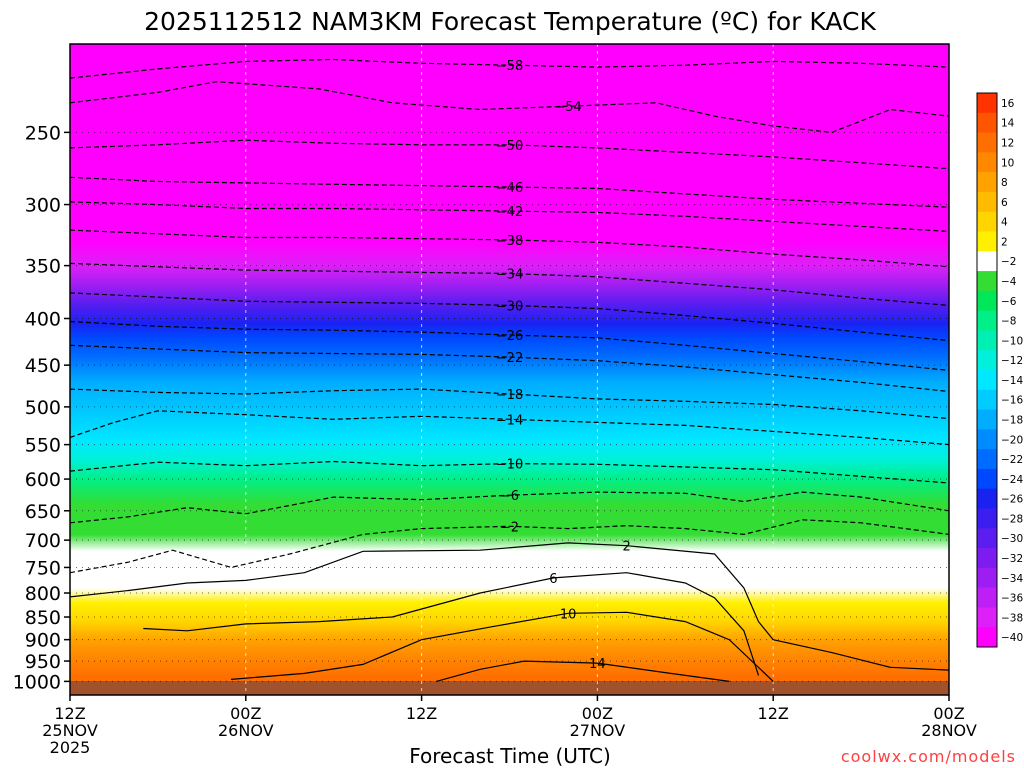 The height and width of the screenshot is (768, 1024). Describe the element at coordinates (509, 527) in the screenshot. I see `contour-label: −2` at that location.